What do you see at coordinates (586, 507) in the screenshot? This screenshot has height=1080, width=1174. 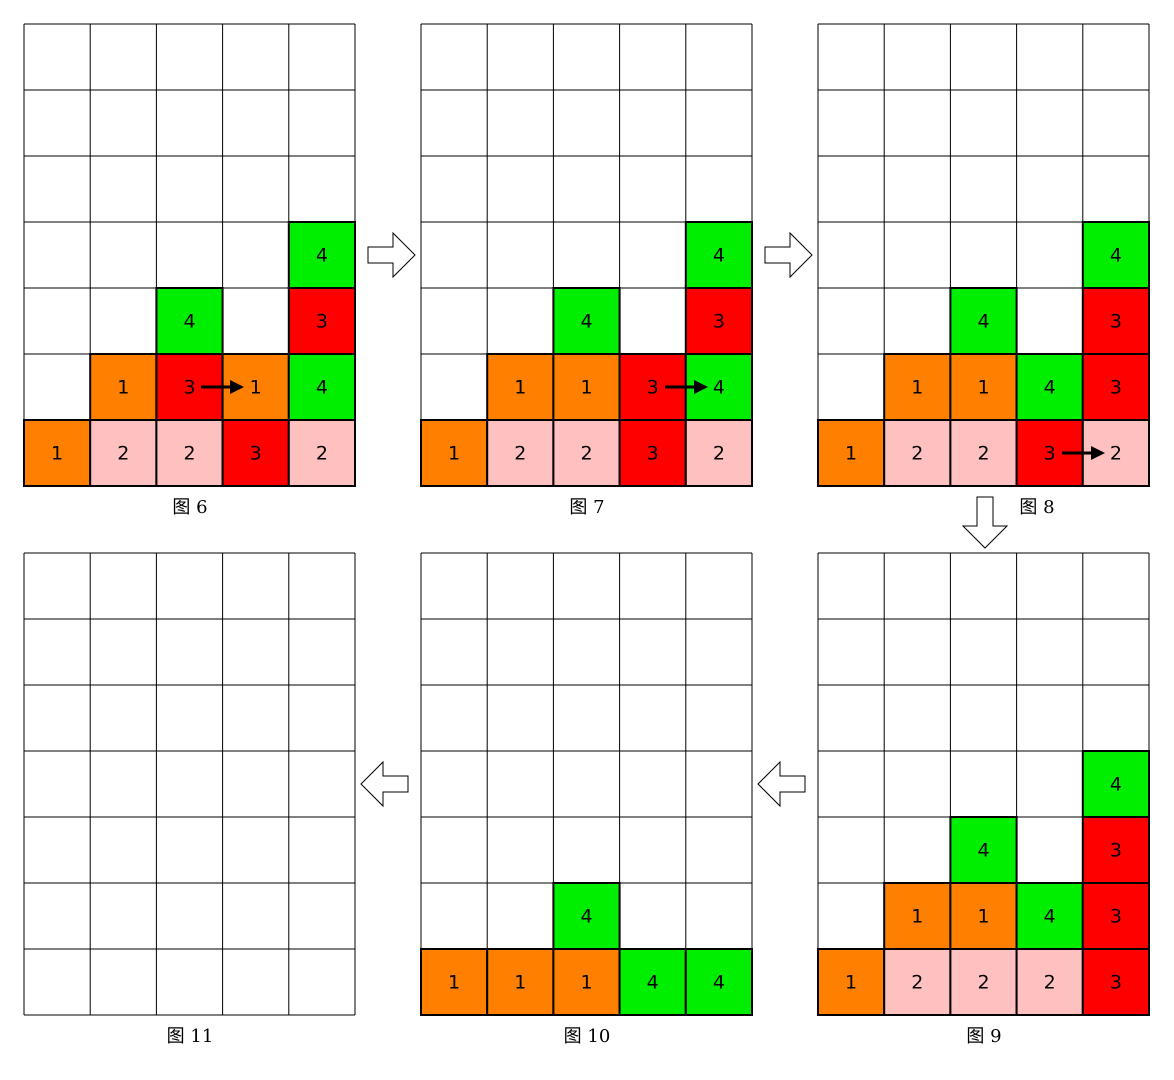 I see `caption: 图 7` at bounding box center [586, 507].